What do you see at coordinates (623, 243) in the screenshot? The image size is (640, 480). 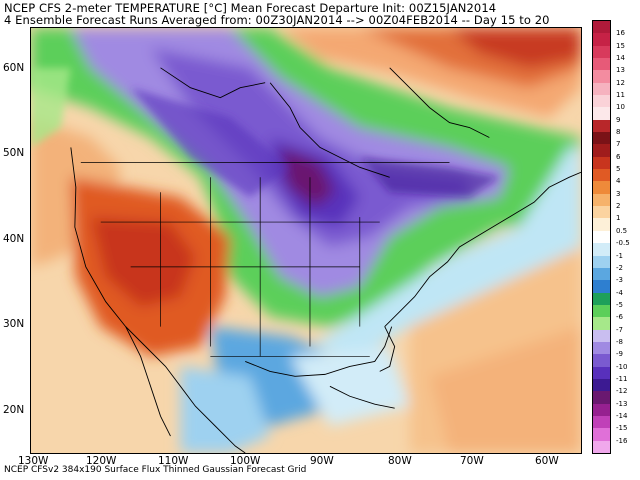 I see `color-scale-label: -0.5` at bounding box center [623, 243].